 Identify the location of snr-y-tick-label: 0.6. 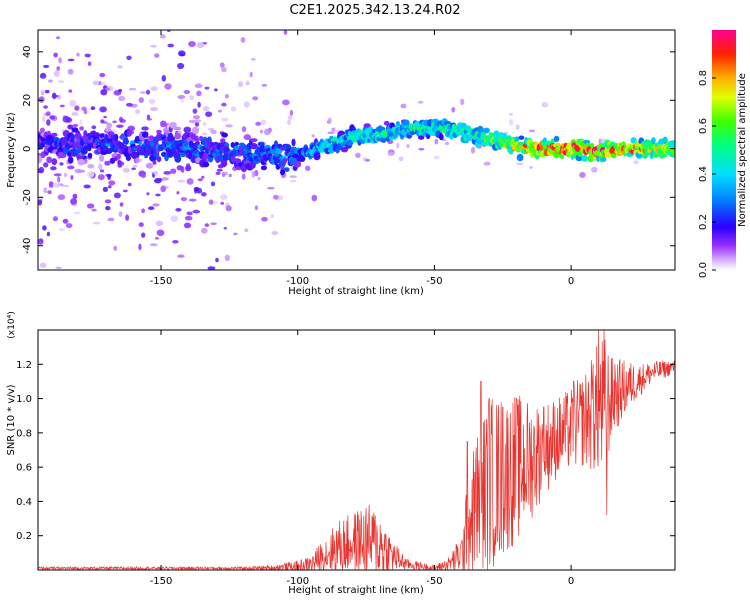
(24, 468).